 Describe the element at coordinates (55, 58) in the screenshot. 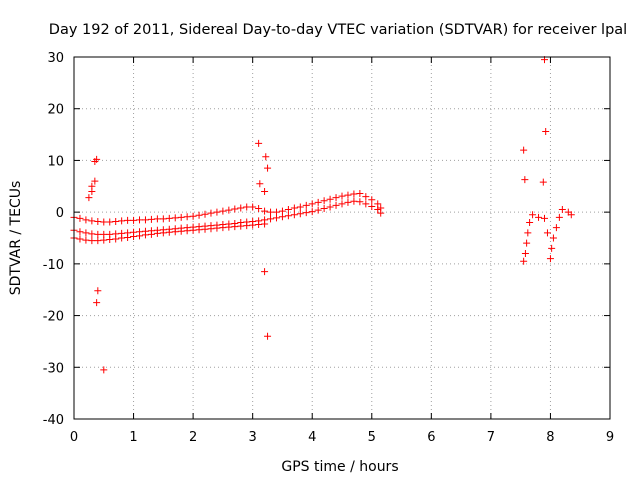

I see `y-tick-label: 30` at that location.